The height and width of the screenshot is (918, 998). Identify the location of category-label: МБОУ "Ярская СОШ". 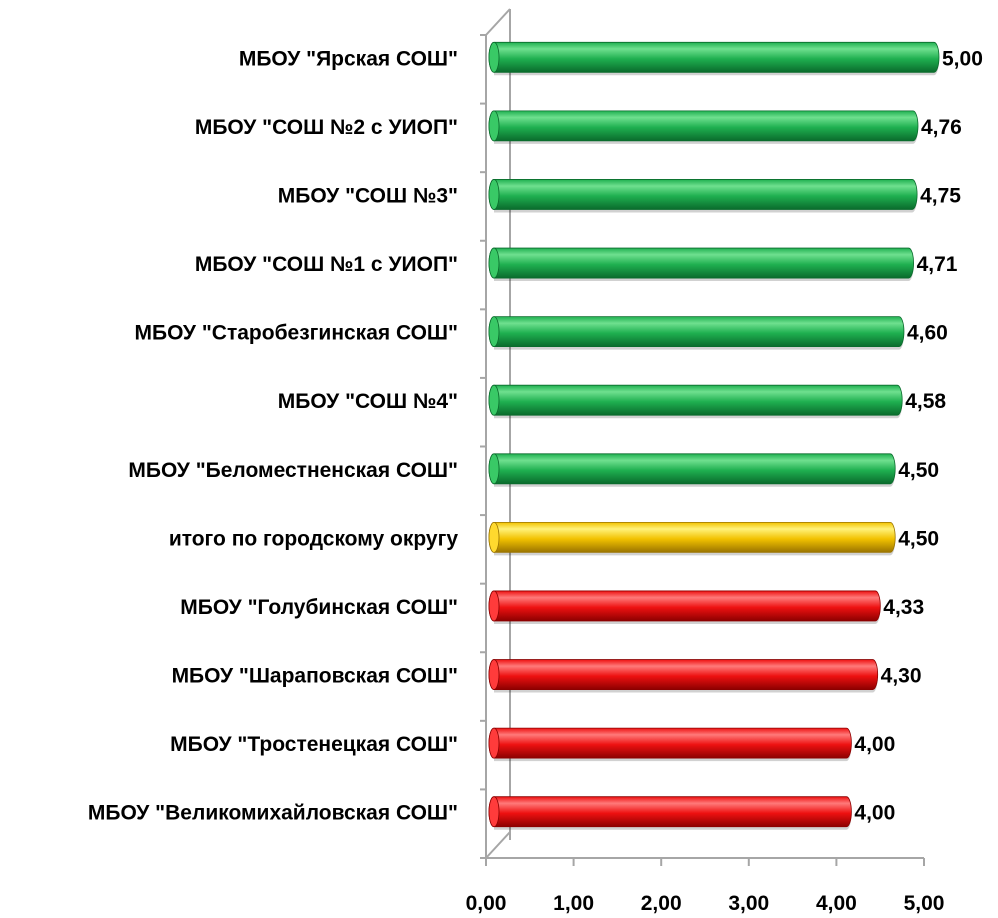
(348, 58).